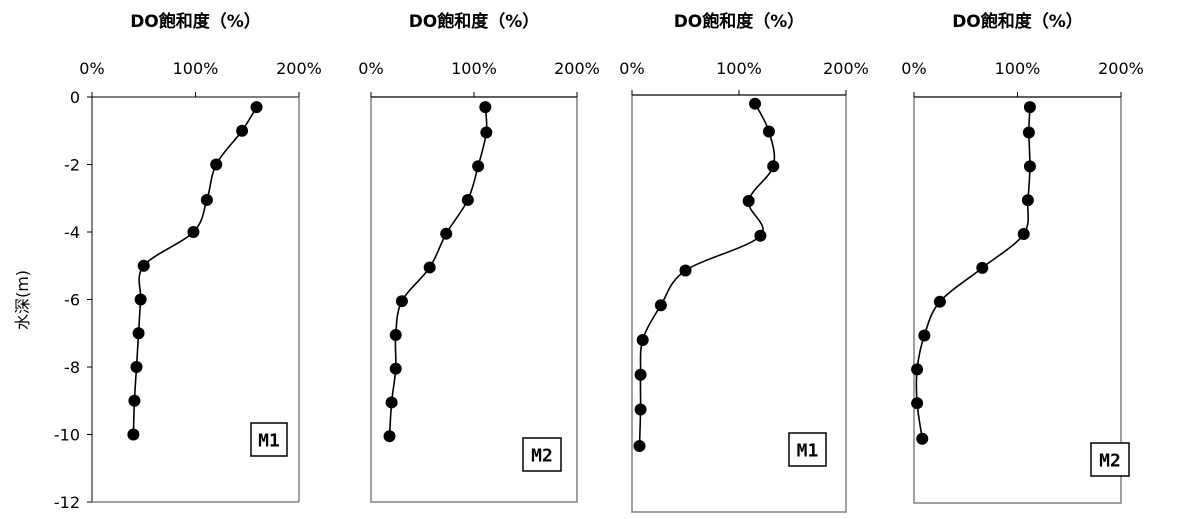 The width and height of the screenshot is (1179, 519). What do you see at coordinates (739, 68) in the screenshot?
I see `panel-3-x-tick-label: 100%` at bounding box center [739, 68].